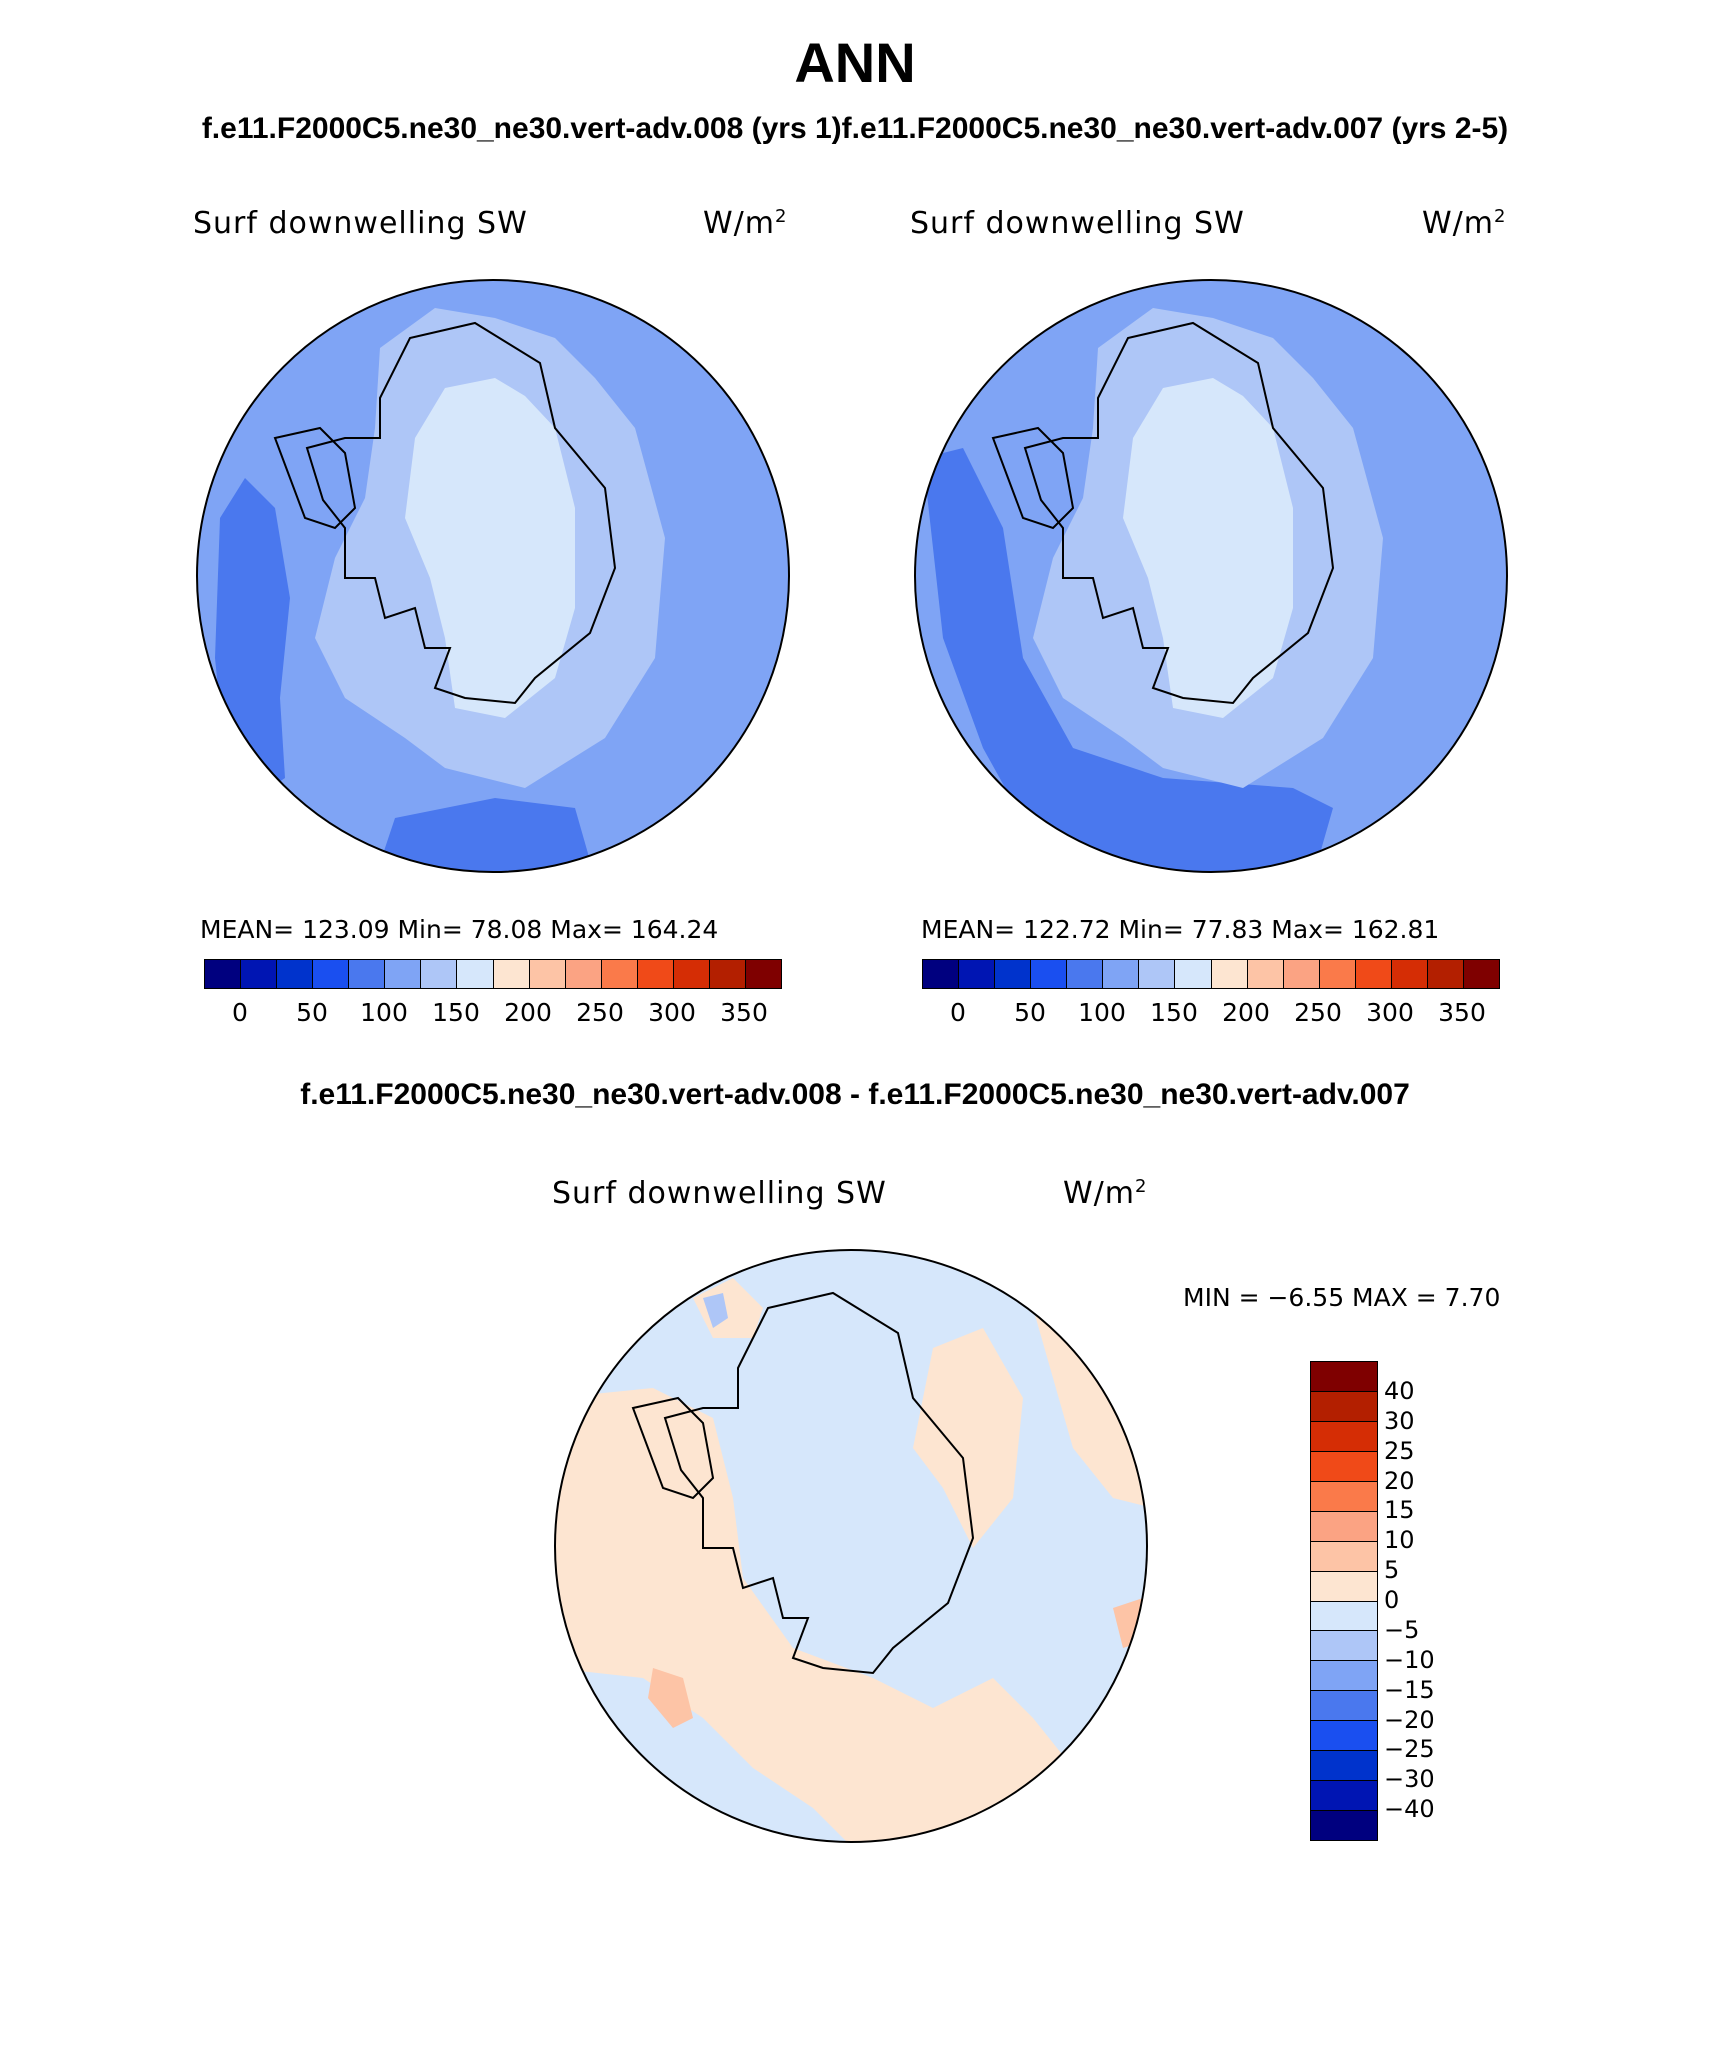  I want to click on colorbar-tick-label: 25, so click(1399, 1450).